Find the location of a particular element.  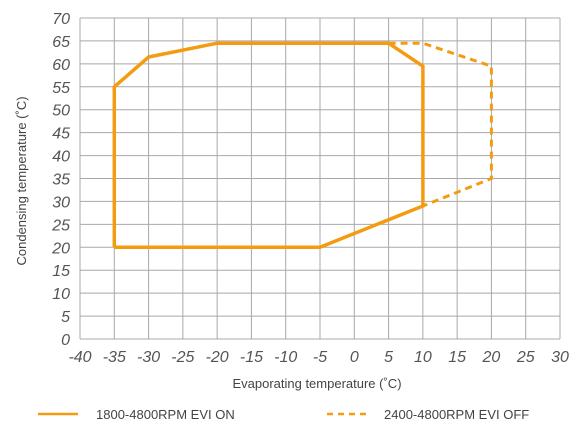

x-tick-label: -25 is located at coordinates (182, 357).